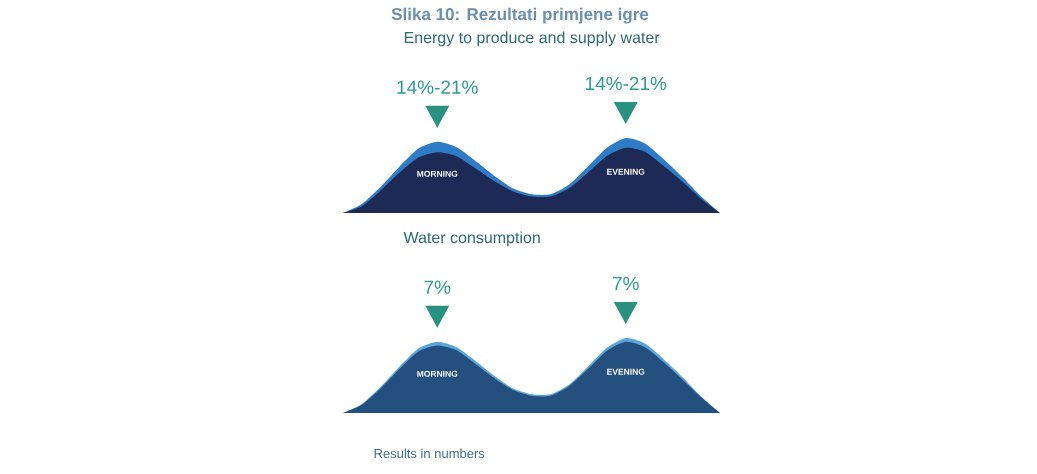 The width and height of the screenshot is (1037, 474). What do you see at coordinates (532, 39) in the screenshot?
I see `chart-title: Energy to produce and supply water` at bounding box center [532, 39].